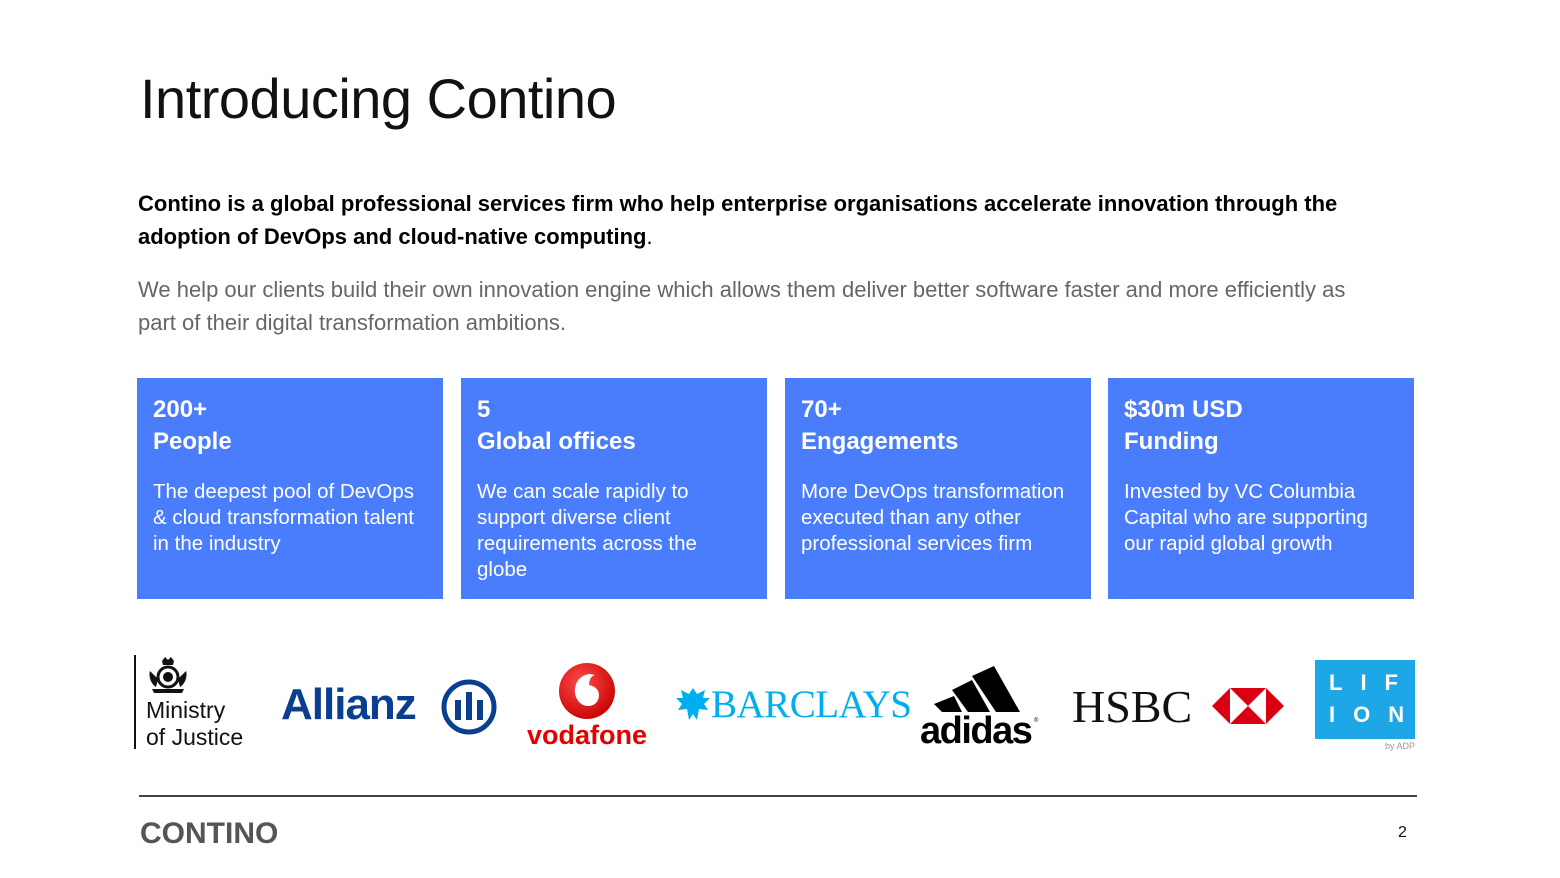 Image resolution: width=1560 pixels, height=878 pixels. I want to click on adidas-logo: adidas ®, so click(983, 708).